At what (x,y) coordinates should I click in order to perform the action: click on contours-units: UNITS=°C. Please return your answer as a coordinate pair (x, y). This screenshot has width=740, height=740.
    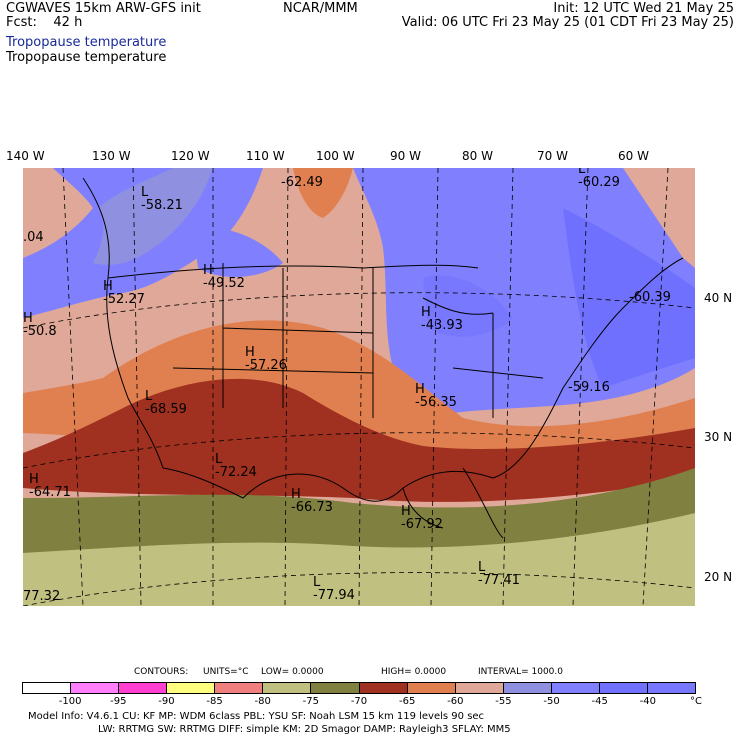
    Looking at the image, I should click on (226, 672).